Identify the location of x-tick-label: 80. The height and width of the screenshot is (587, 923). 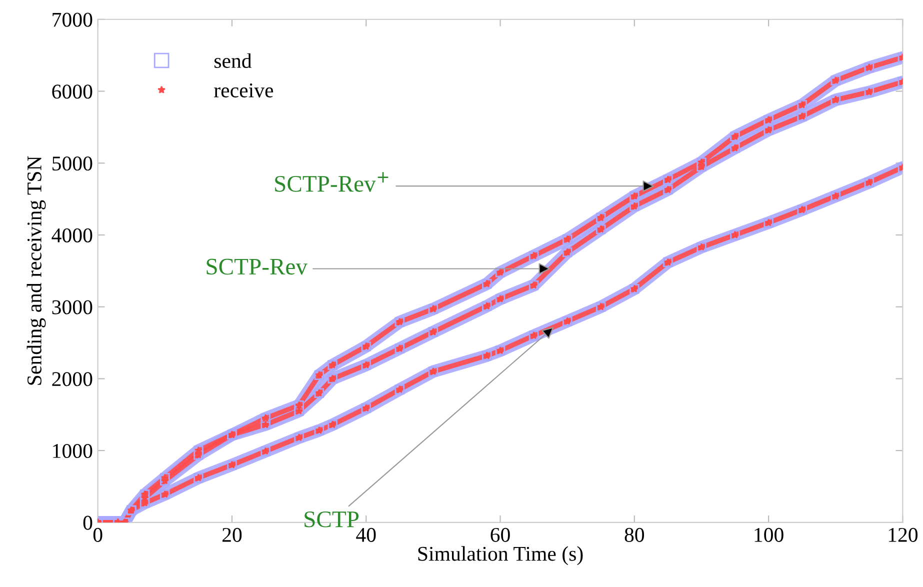
(634, 535).